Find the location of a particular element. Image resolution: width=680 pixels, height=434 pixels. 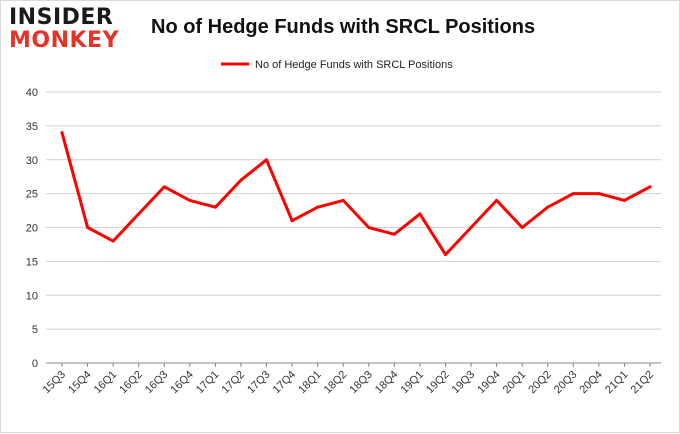

legend: No of Hedge Funds with SRCL Positions is located at coordinates (337, 65).